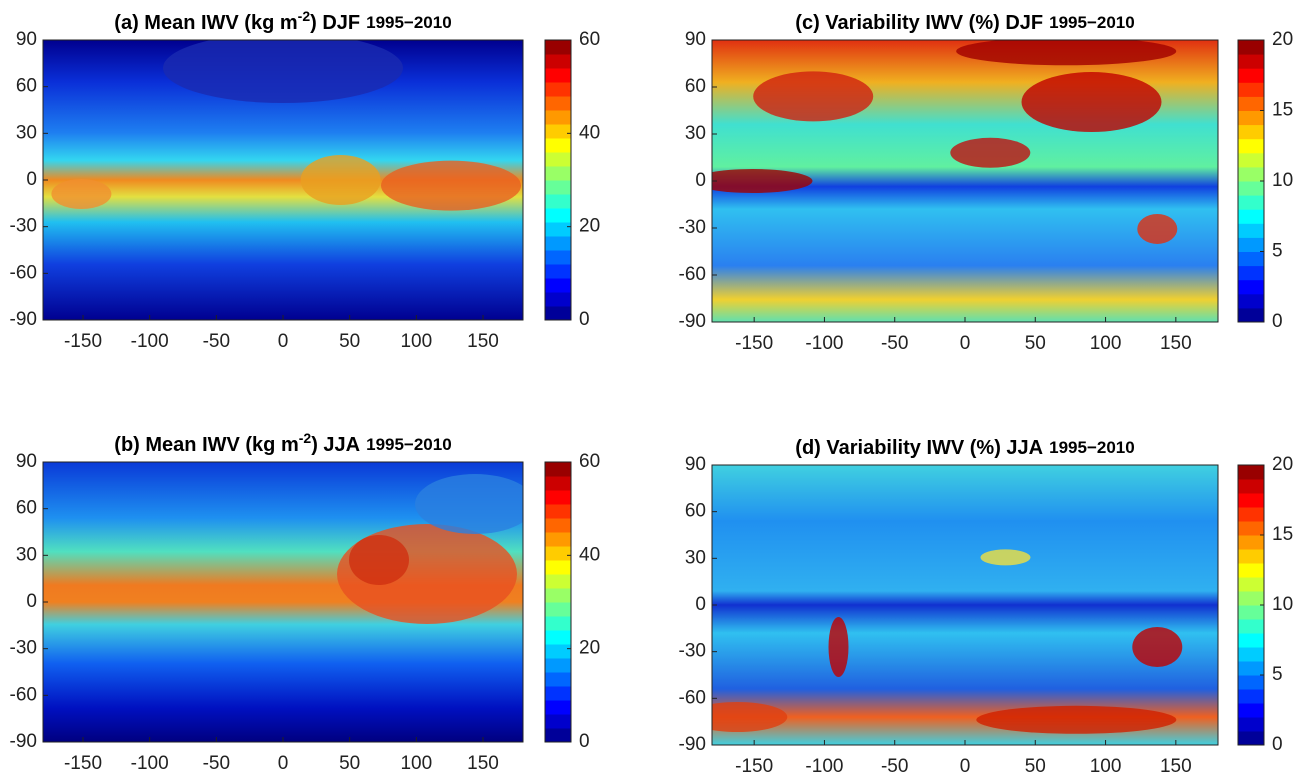 The height and width of the screenshot is (782, 1312). What do you see at coordinates (692, 227) in the screenshot?
I see `y-tick-label: -30` at bounding box center [692, 227].